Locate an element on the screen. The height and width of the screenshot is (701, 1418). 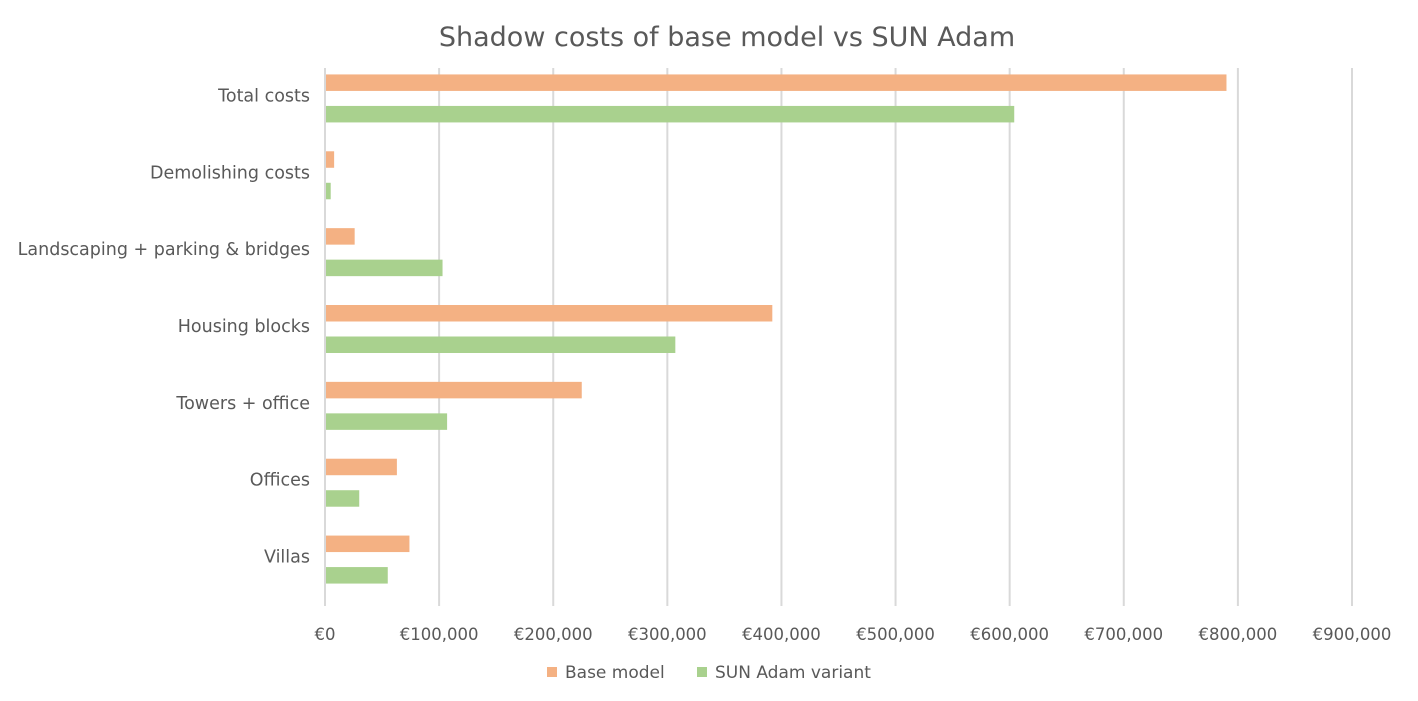
x-tick-label: €900,000 is located at coordinates (1352, 634).